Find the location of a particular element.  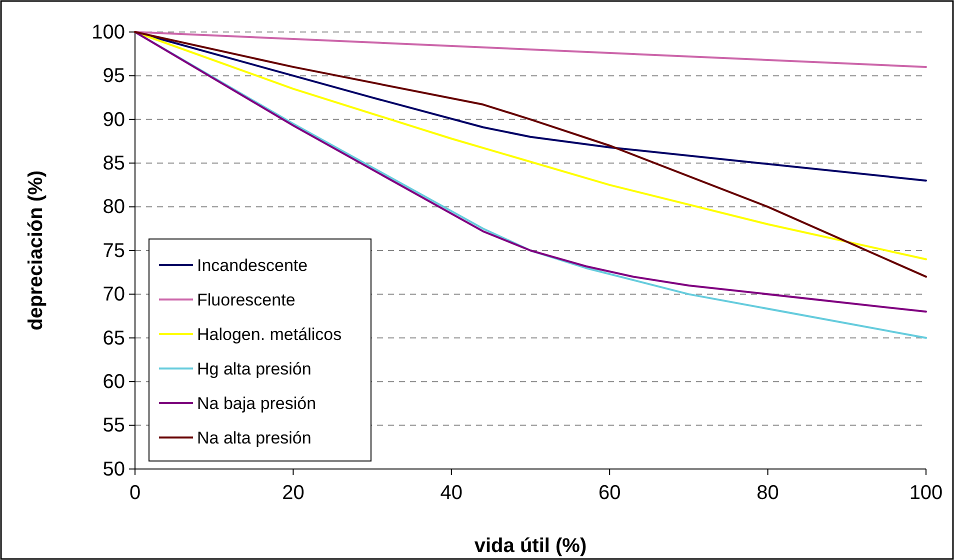

legend-label: Hg alta presión is located at coordinates (254, 369).